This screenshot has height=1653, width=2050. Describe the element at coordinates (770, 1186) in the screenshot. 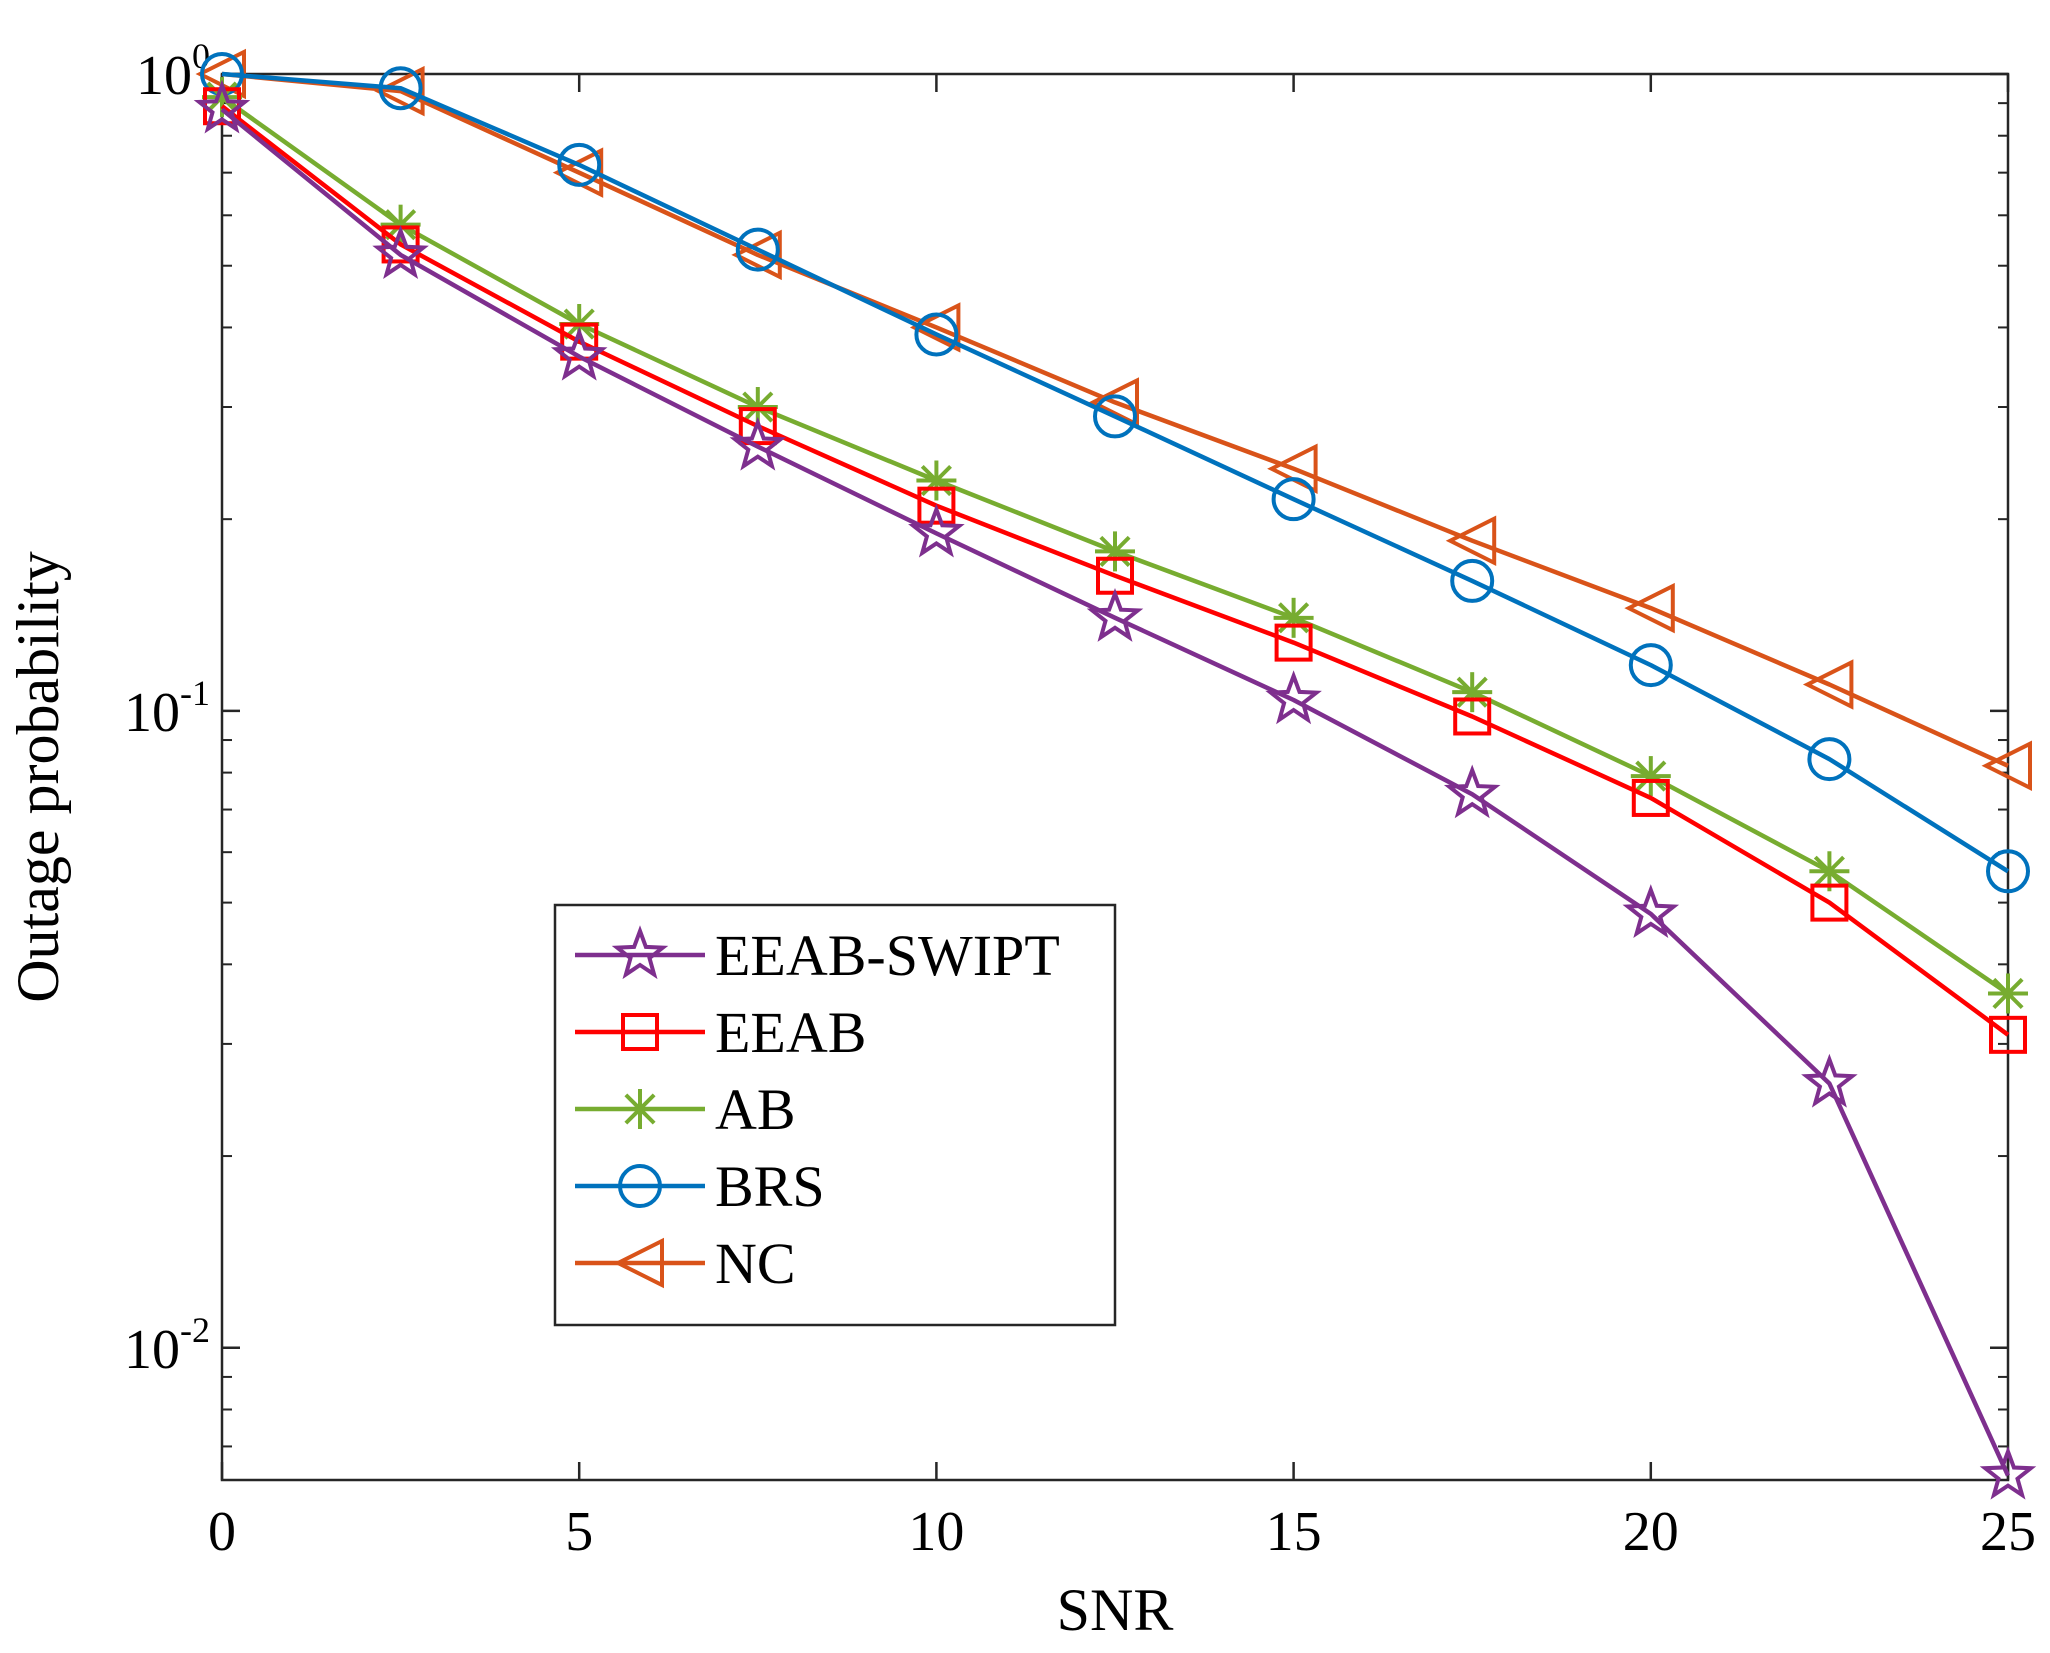

I see `legend-label: BRS` at that location.